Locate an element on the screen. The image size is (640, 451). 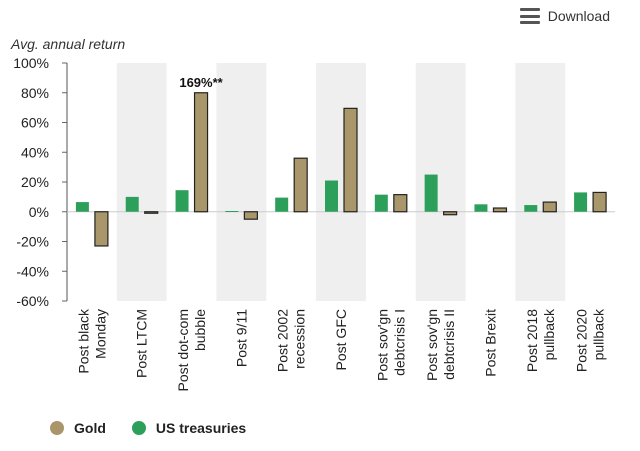
x-tick-label: Post 9/11 is located at coordinates (241, 338).